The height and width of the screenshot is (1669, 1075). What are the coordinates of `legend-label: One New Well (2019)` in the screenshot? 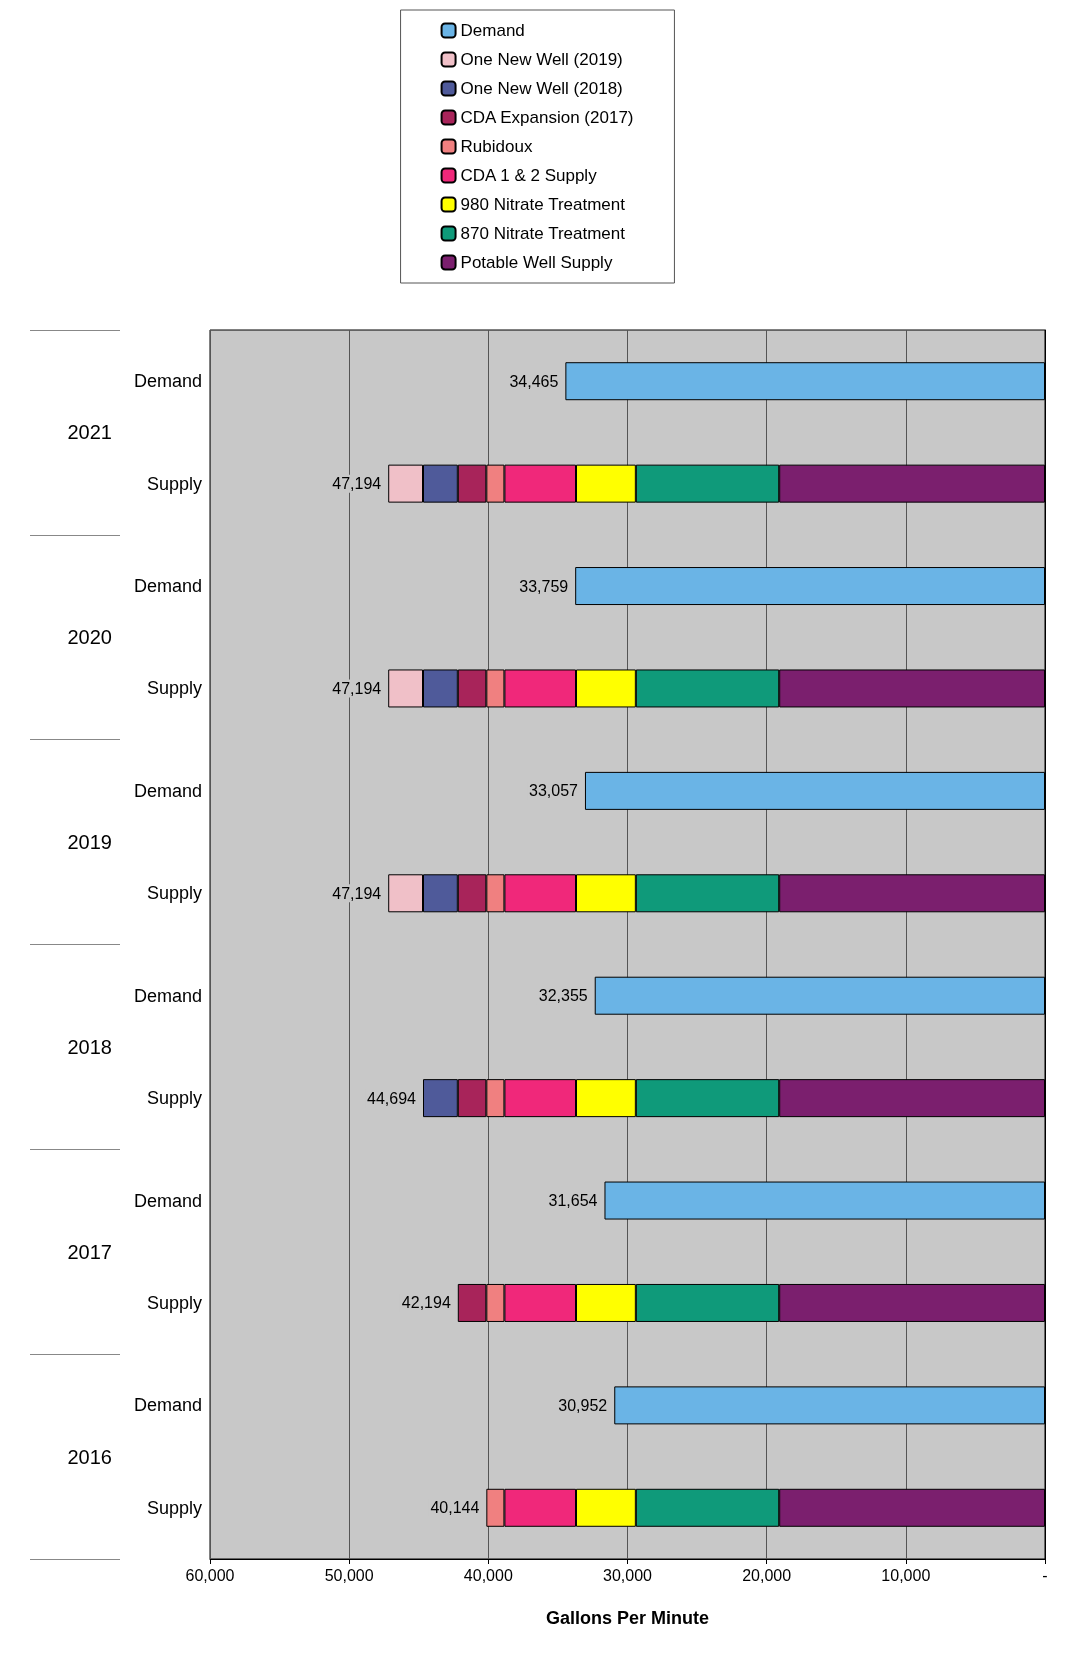 It's located at (541, 59).